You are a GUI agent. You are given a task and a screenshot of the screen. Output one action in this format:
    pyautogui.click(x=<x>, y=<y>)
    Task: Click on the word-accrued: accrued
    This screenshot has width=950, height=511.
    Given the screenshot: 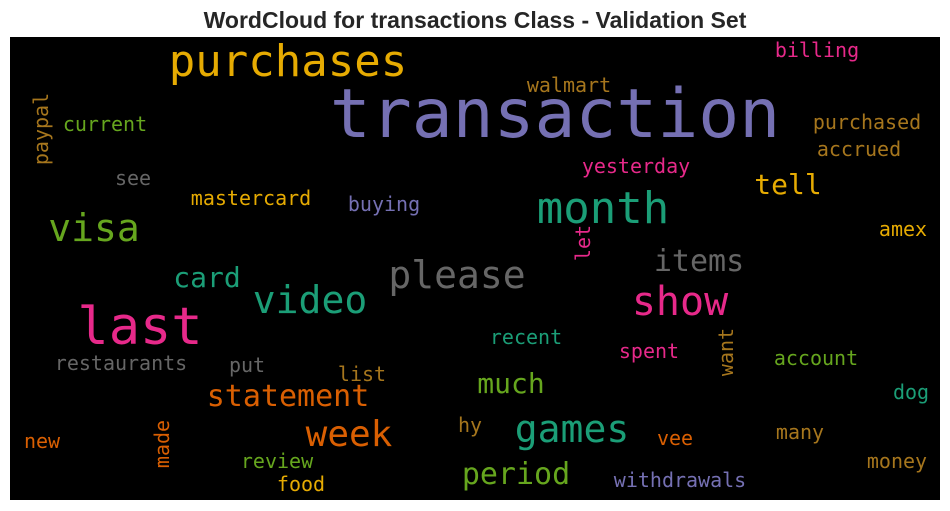 What is the action you would take?
    pyautogui.click(x=859, y=149)
    